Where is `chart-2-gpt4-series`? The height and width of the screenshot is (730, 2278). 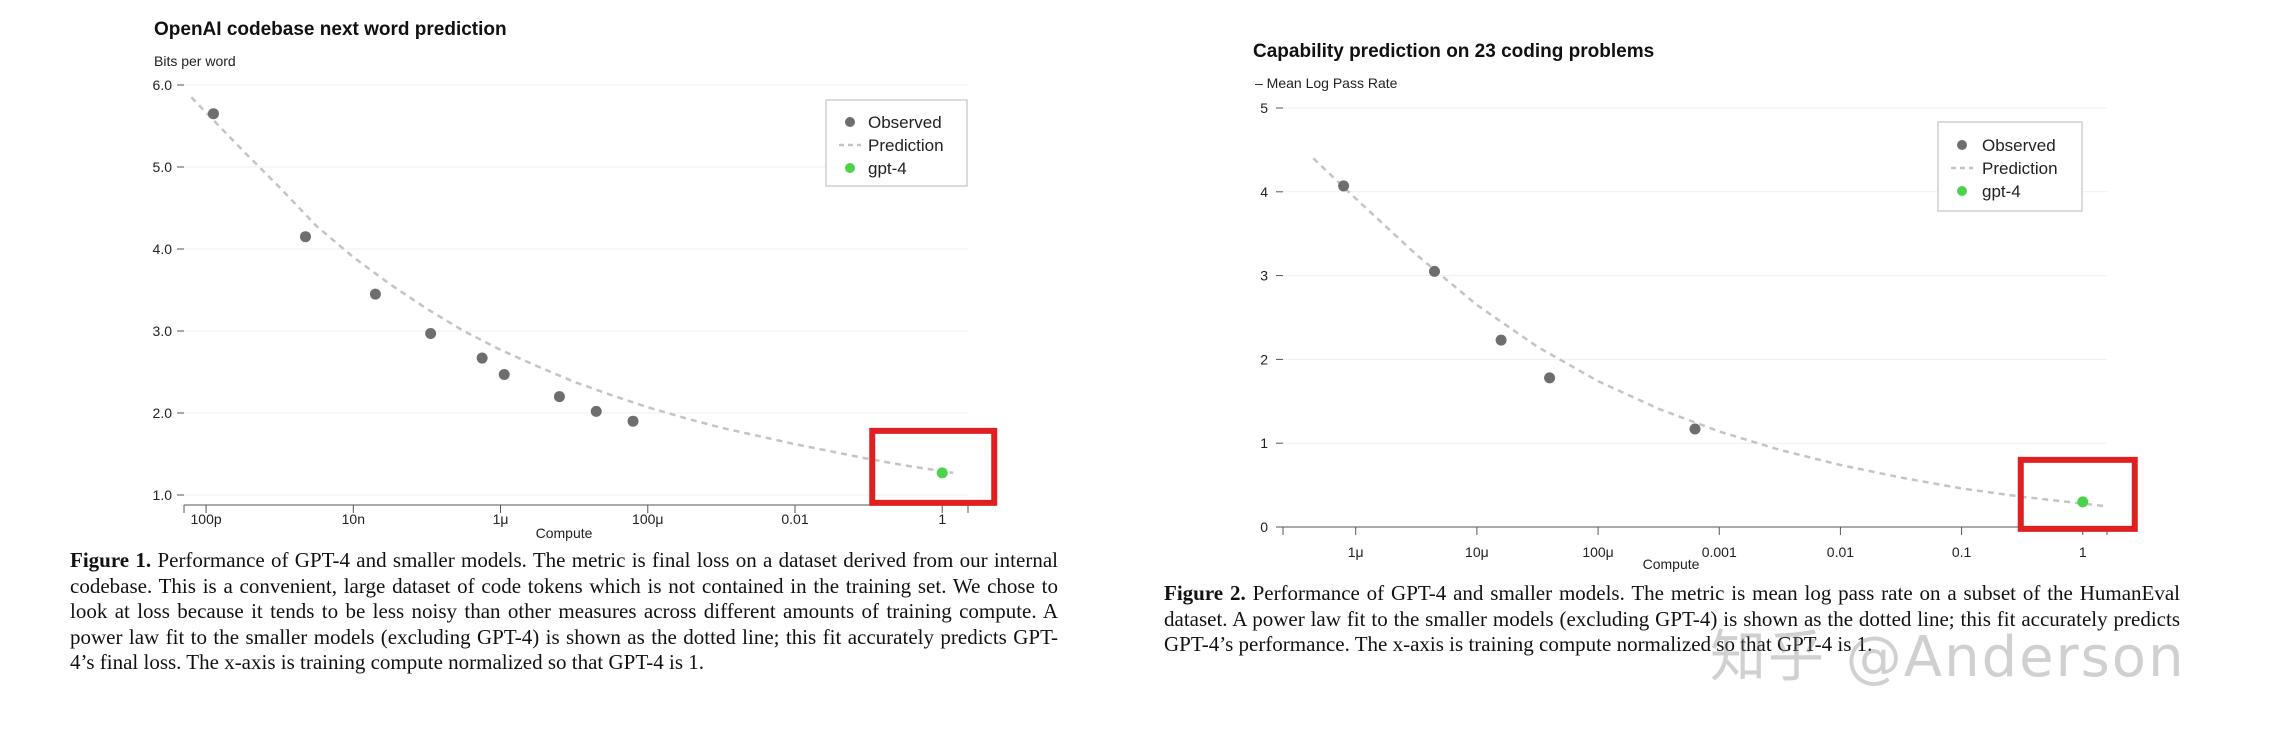
chart-2-gpt4-series is located at coordinates (2083, 502).